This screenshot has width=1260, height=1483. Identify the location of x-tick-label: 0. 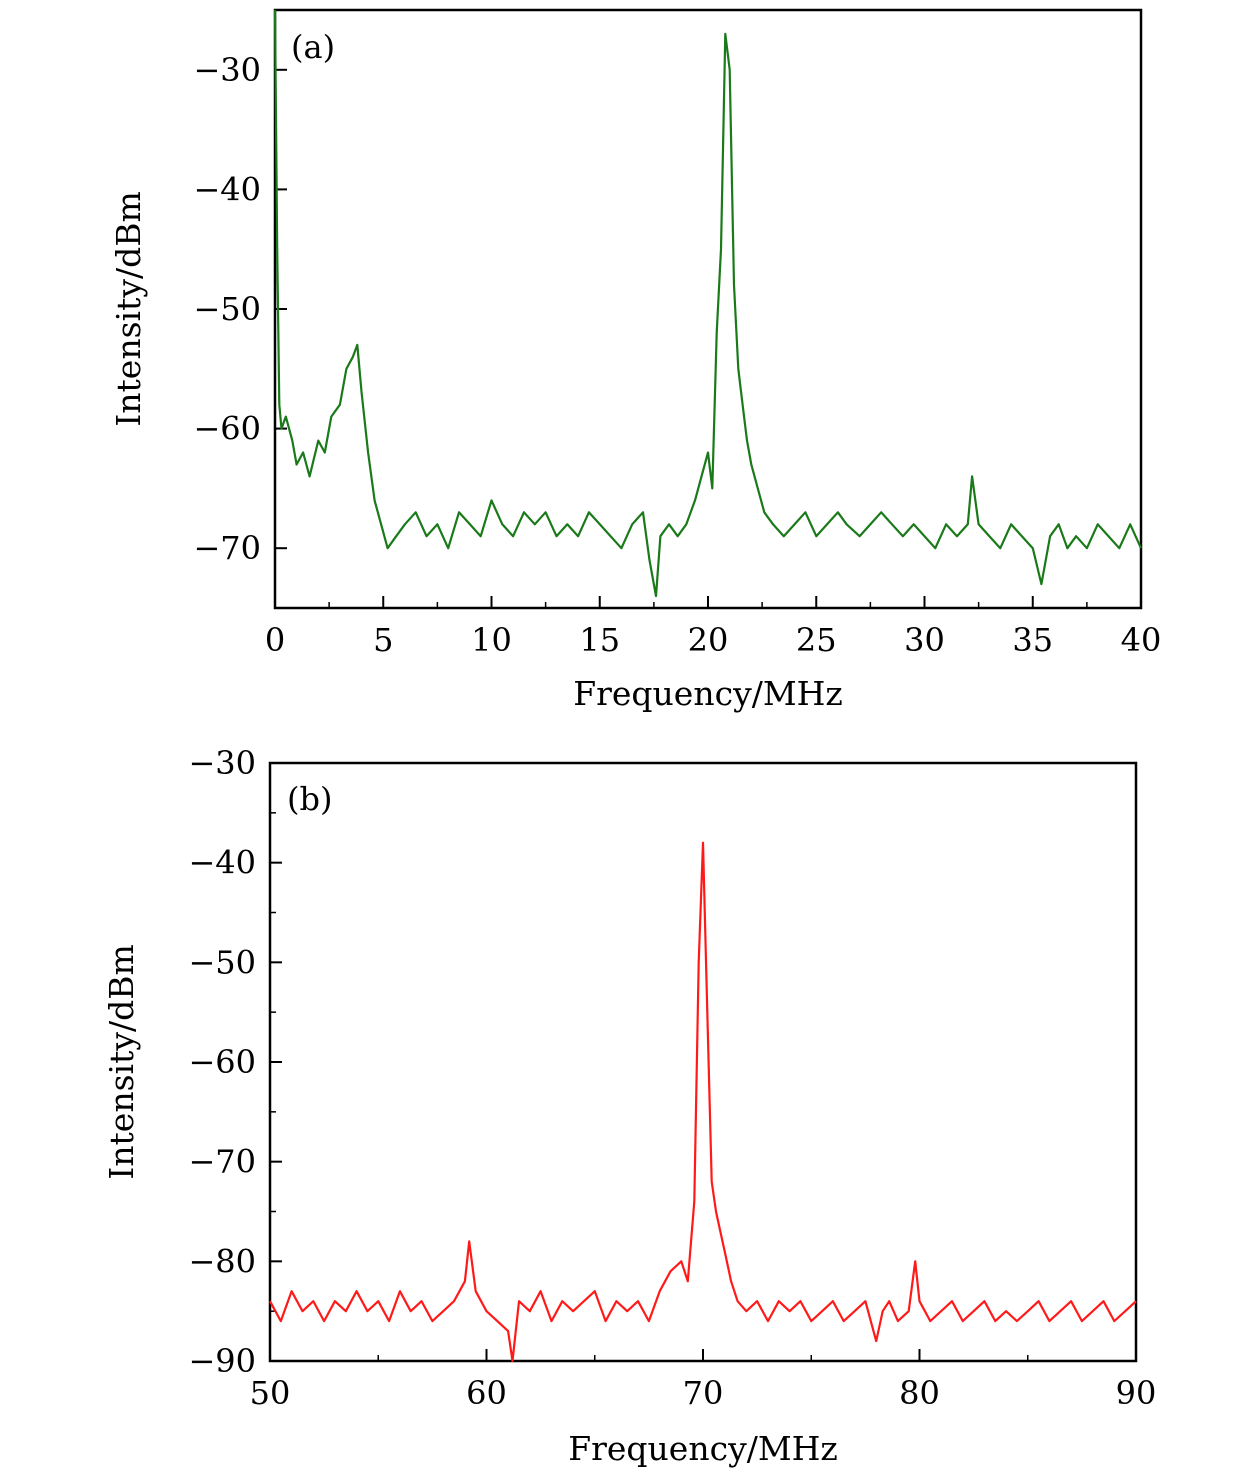
(275, 640).